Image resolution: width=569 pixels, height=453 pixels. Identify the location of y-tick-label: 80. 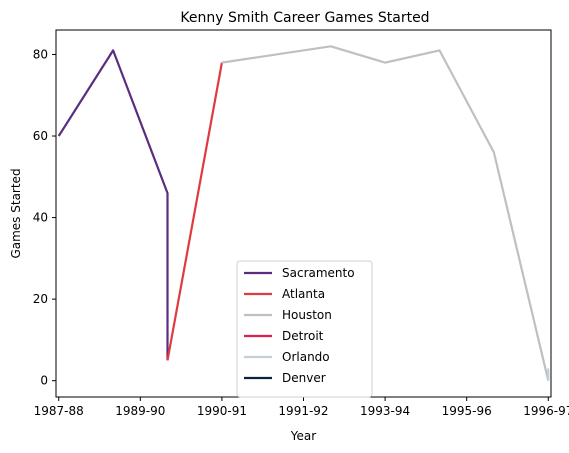
(40, 54).